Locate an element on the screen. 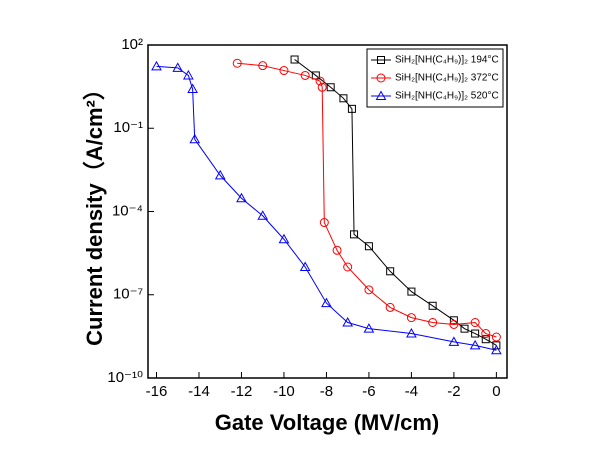 This screenshot has height=457, width=613. x-tick-label: -6 is located at coordinates (368, 391).